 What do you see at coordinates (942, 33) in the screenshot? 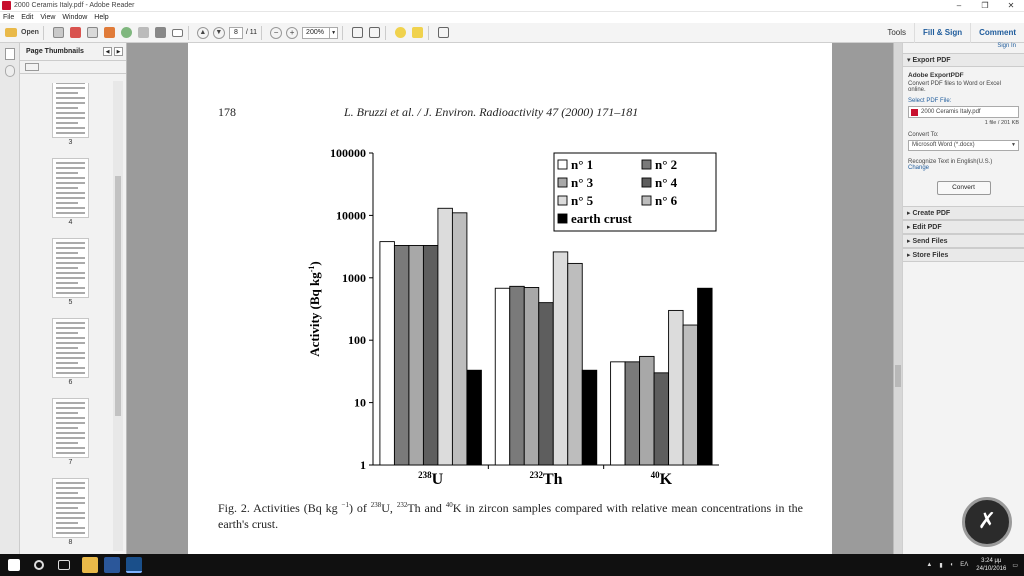
I see `fill-sign-link: Fill & Sign` at bounding box center [942, 33].